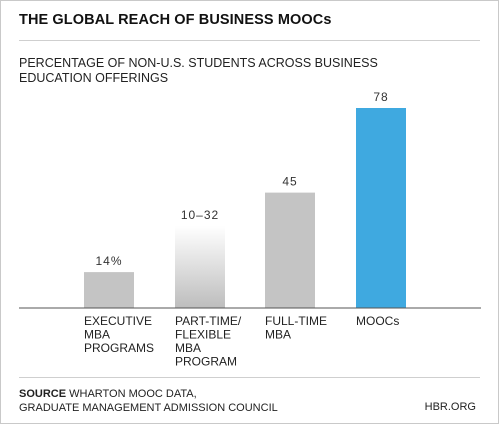 The height and width of the screenshot is (424, 499). What do you see at coordinates (296, 328) in the screenshot?
I see `category-label-2: FULL-TIME MBA` at bounding box center [296, 328].